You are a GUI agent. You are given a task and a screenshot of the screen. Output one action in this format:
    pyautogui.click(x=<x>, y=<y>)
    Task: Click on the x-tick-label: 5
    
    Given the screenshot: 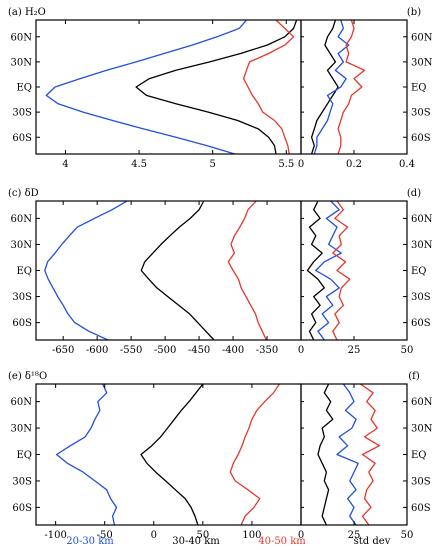 What is the action you would take?
    pyautogui.click(x=212, y=164)
    